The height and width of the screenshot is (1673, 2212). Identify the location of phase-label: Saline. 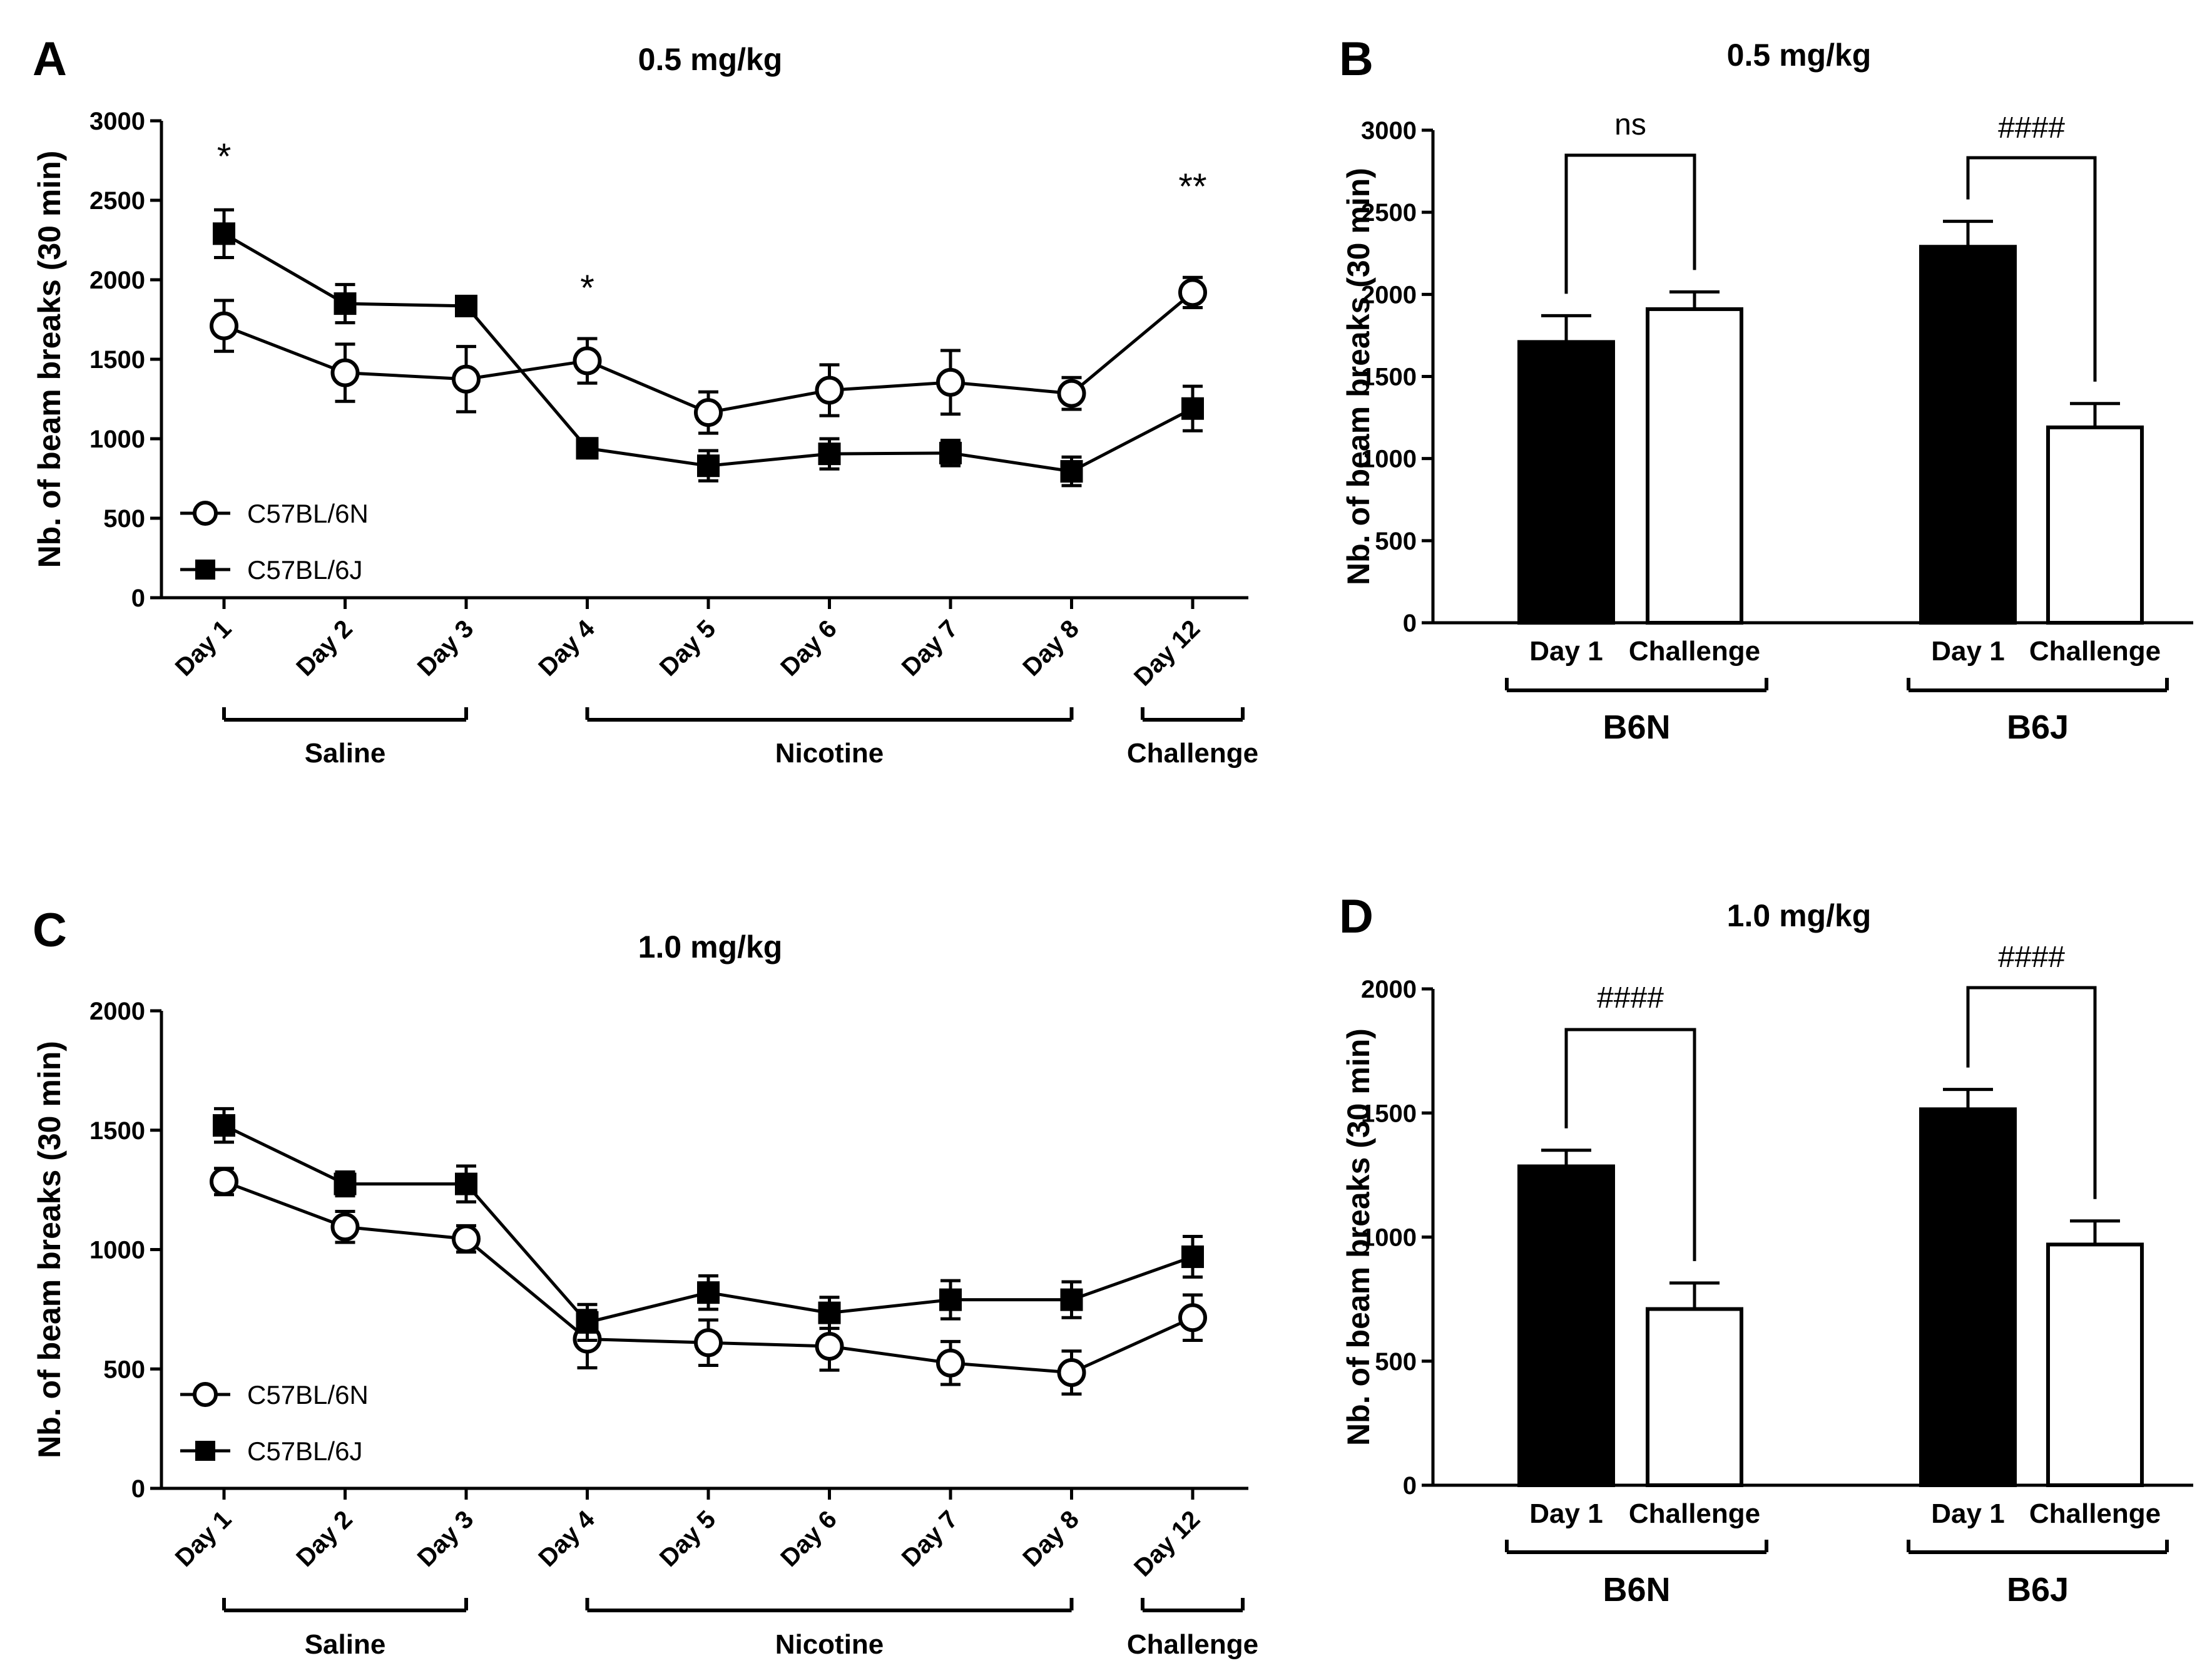
(346, 1644).